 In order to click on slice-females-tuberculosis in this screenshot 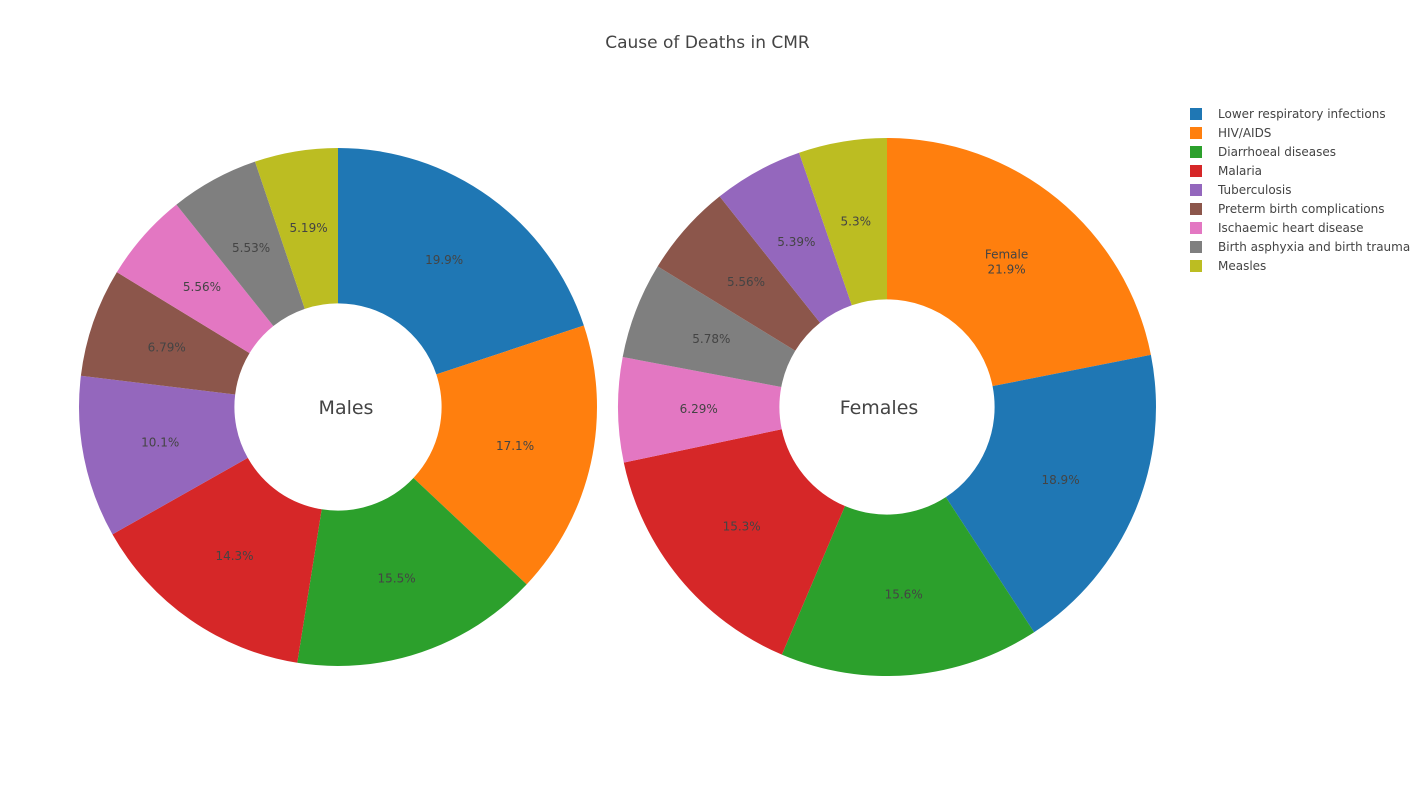, I will do `click(785, 237)`.